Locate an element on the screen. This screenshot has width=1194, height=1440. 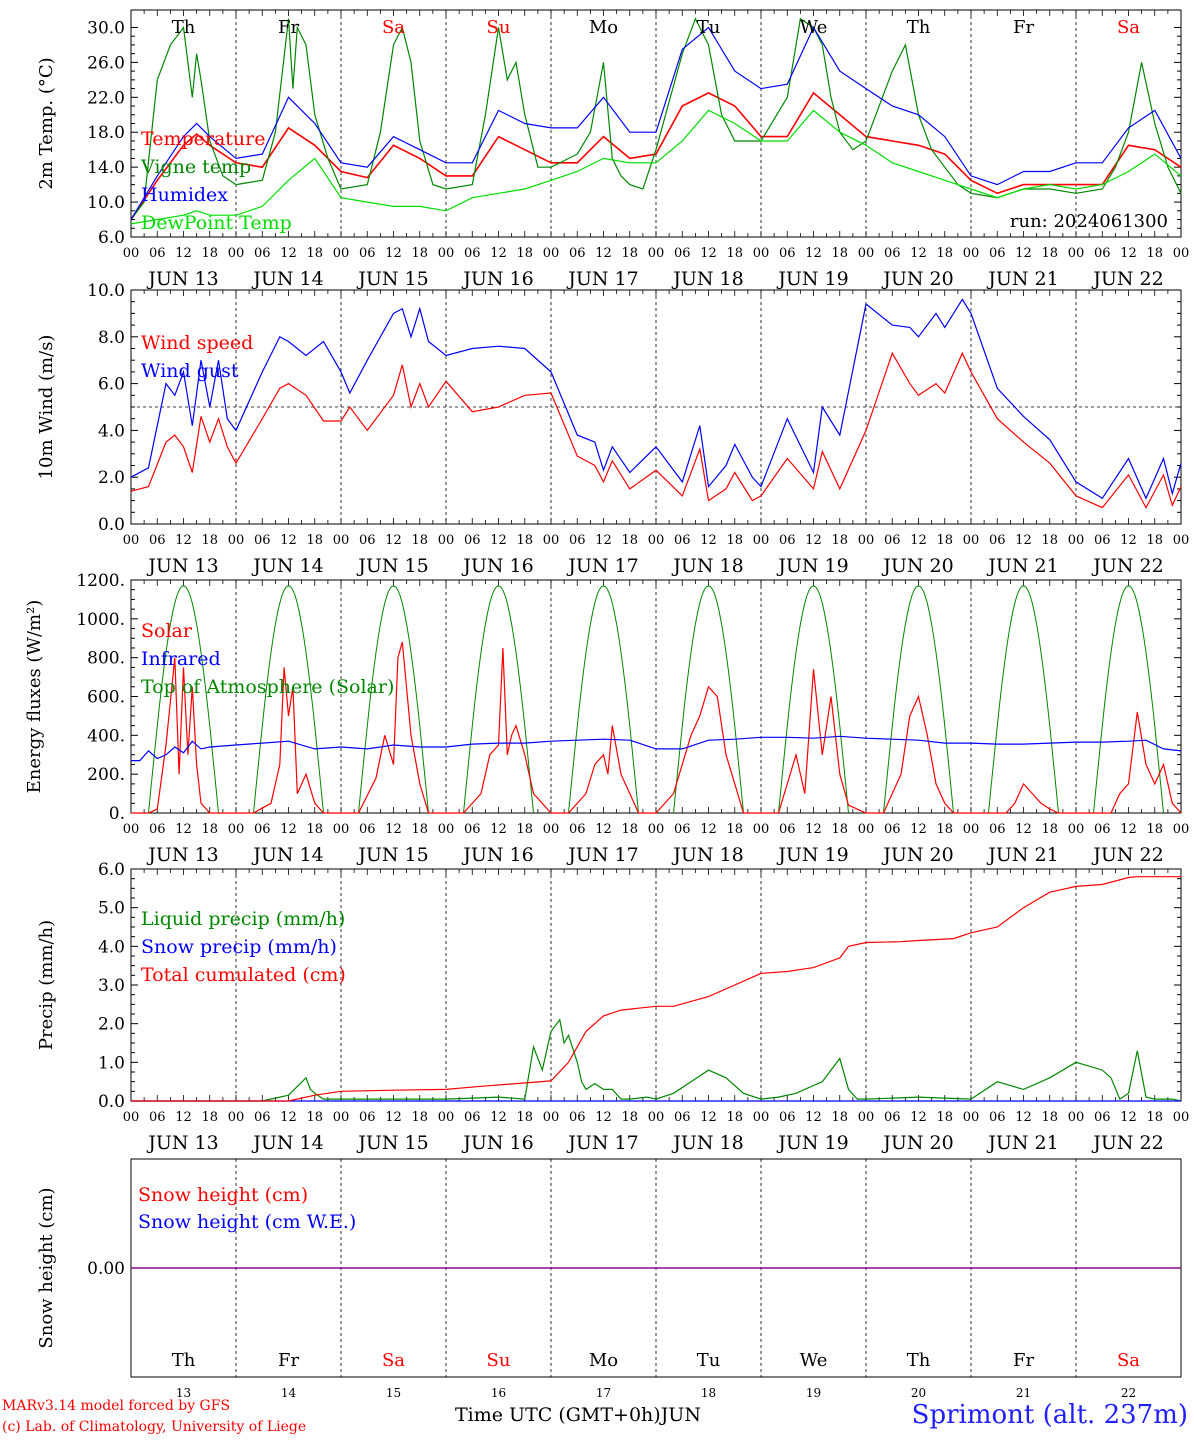
y-tick-label: 6.0 is located at coordinates (111, 238).